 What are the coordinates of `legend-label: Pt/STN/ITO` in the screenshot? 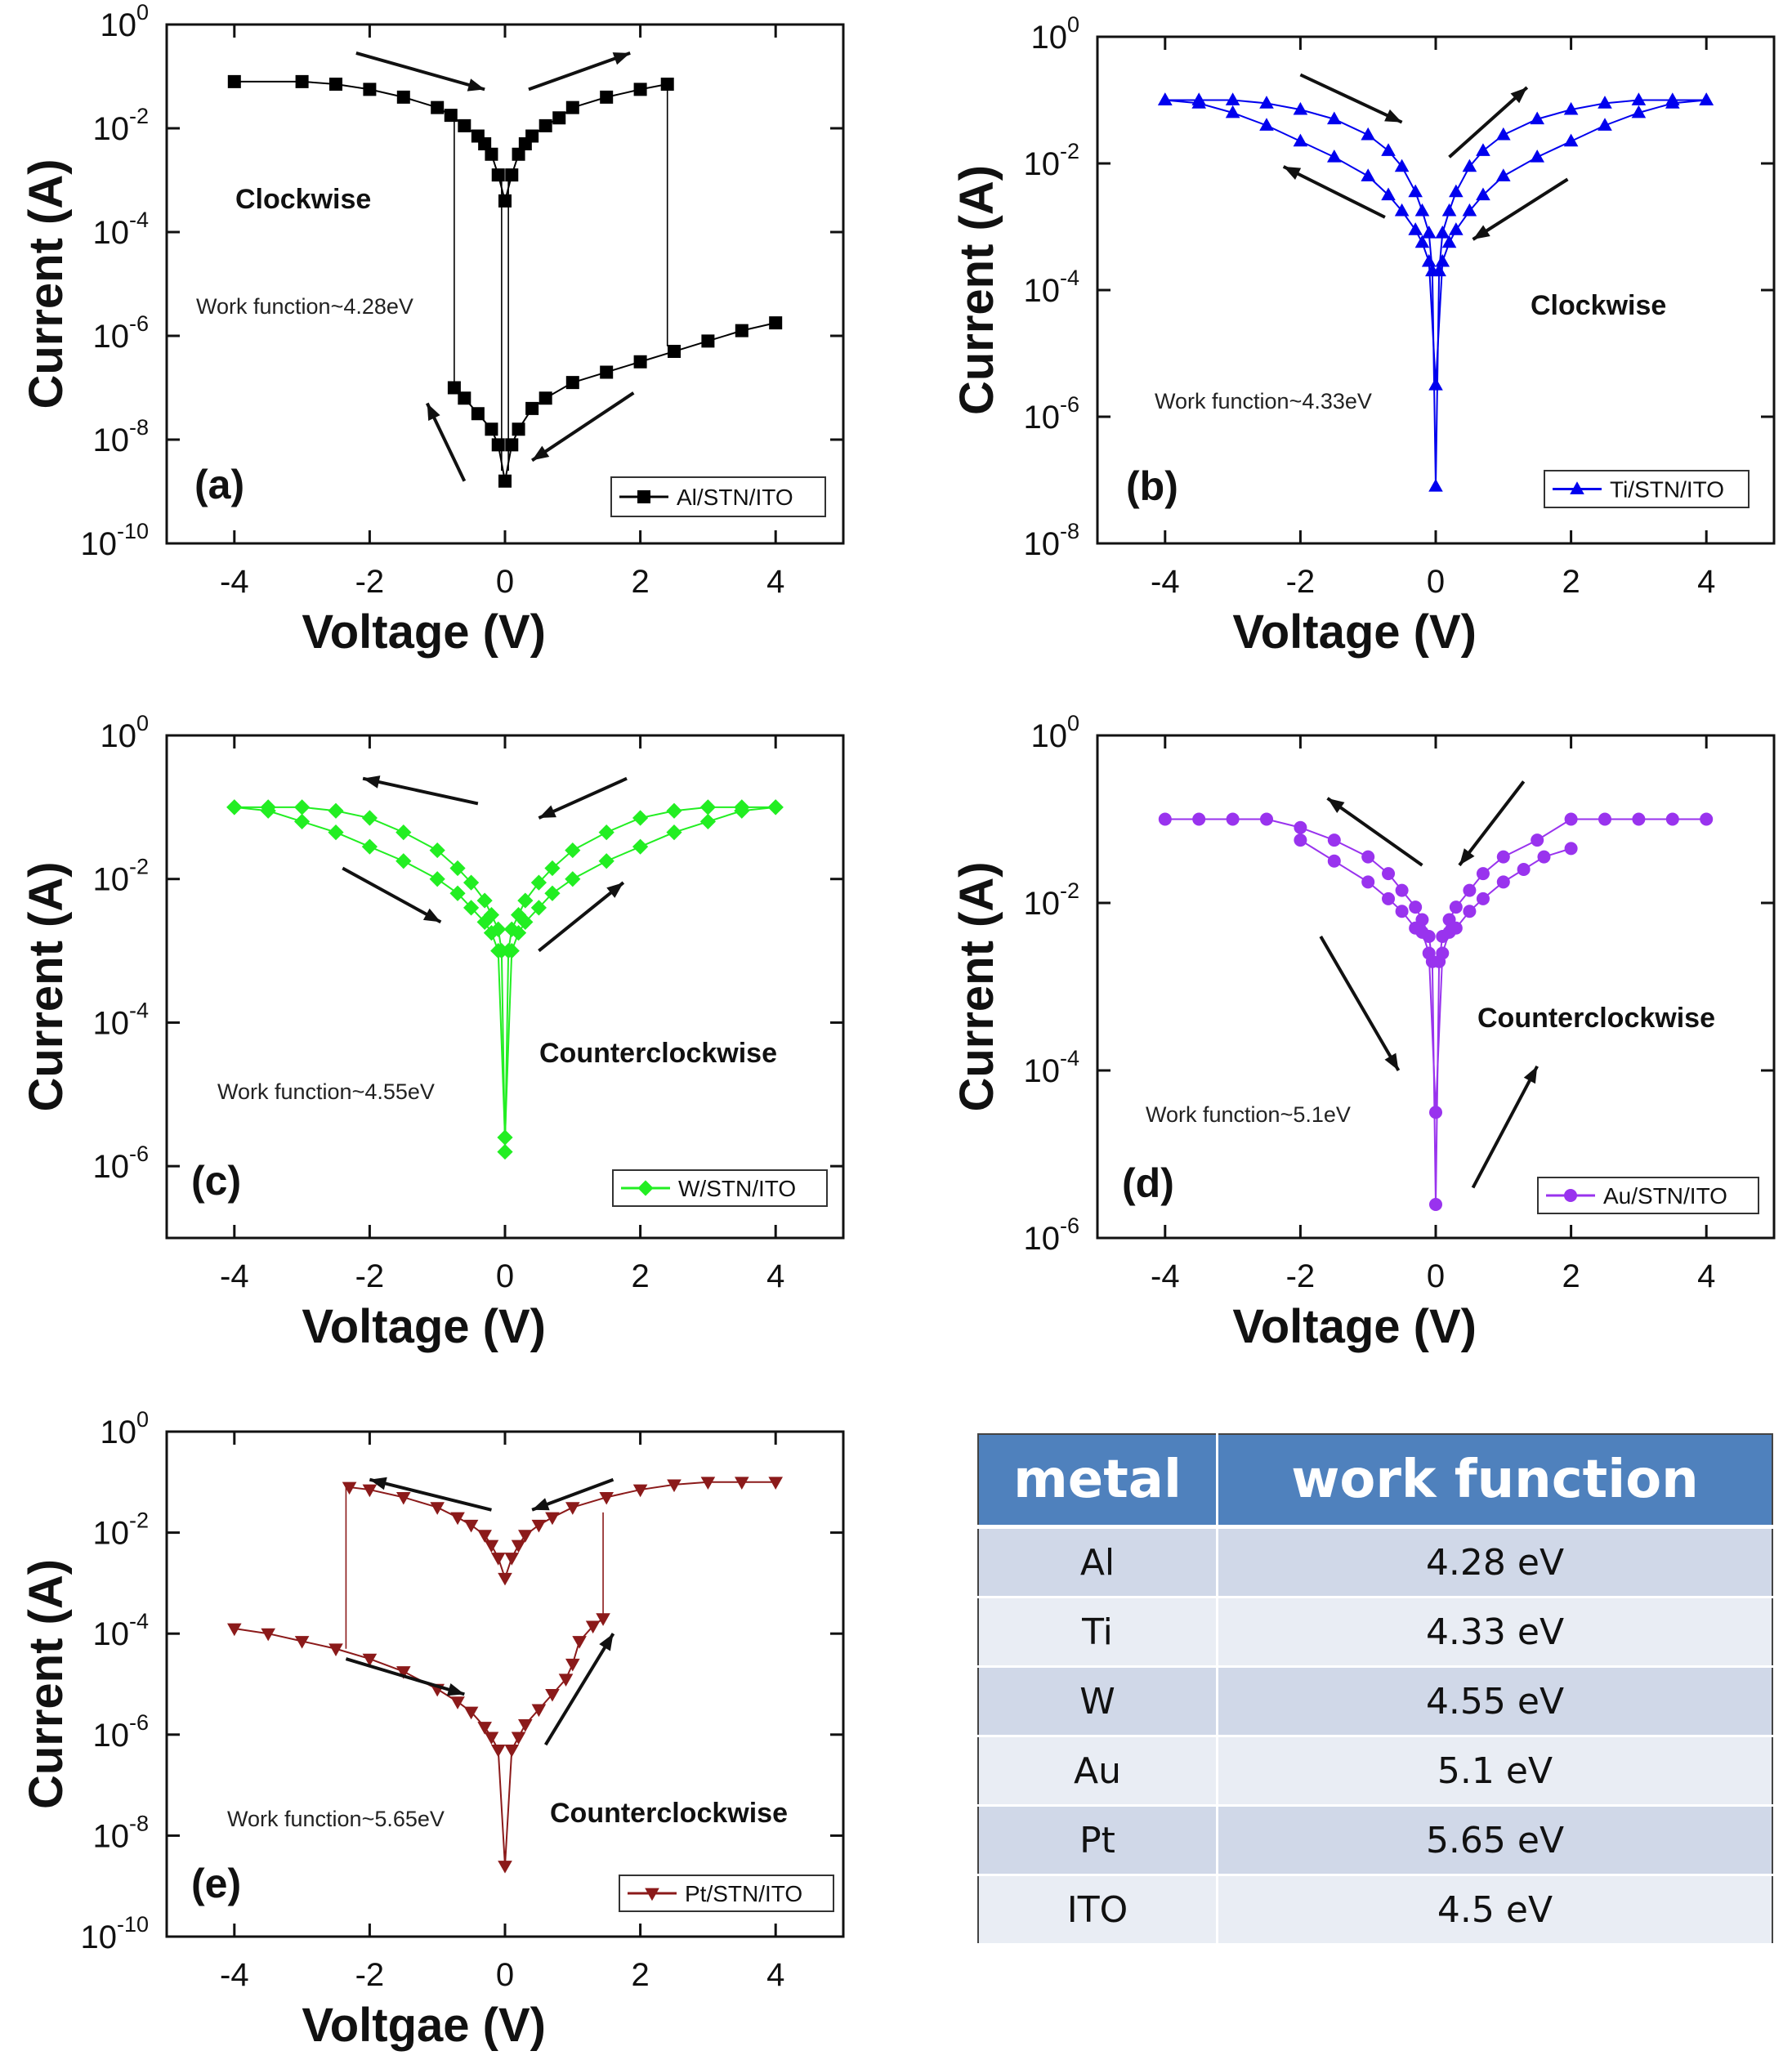 It's located at (743, 1893).